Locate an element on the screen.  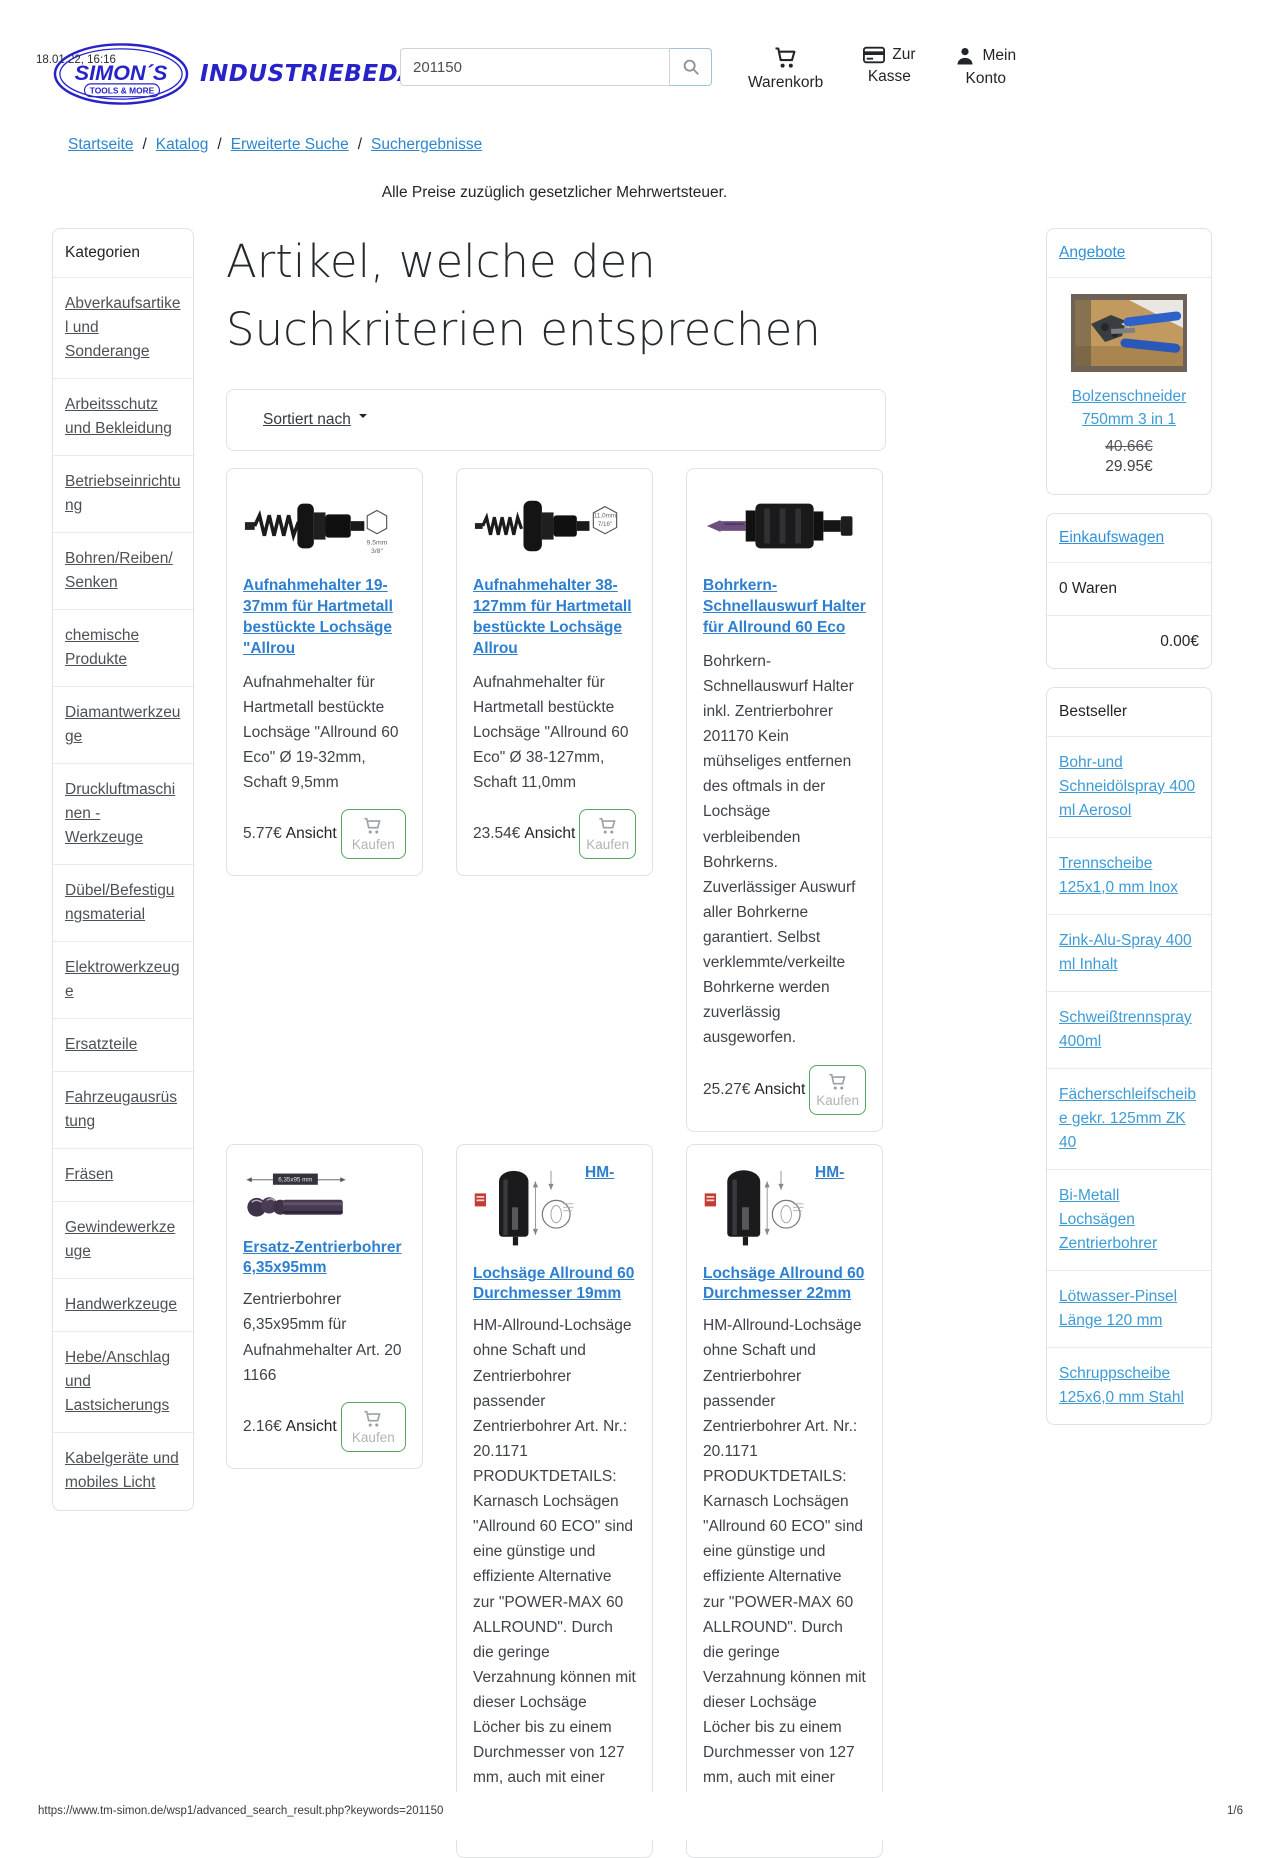
nav-cart: Warenkorb is located at coordinates (785, 69).